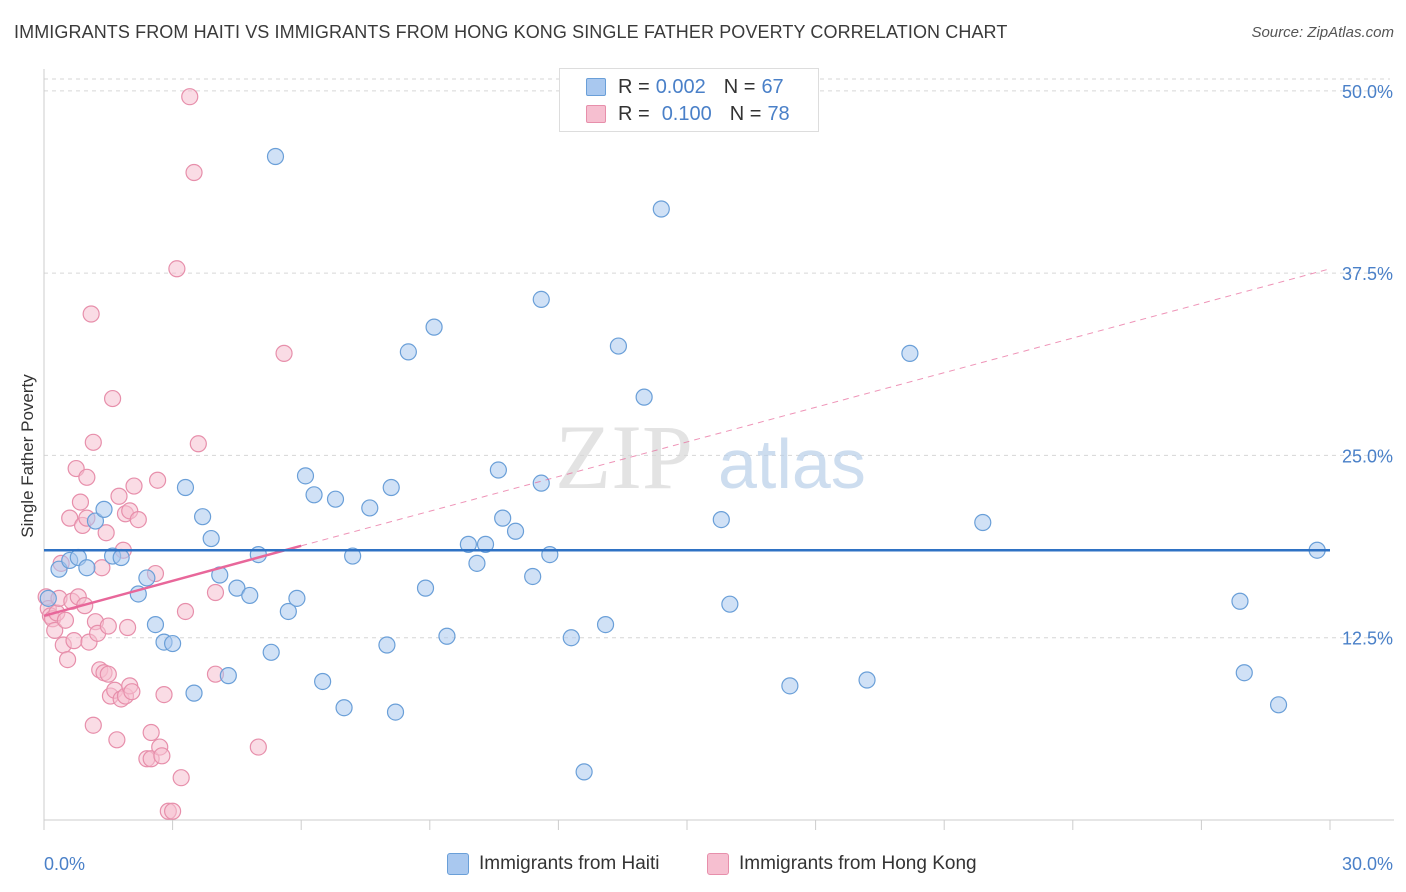 The width and height of the screenshot is (1406, 892). What do you see at coordinates (680, 86) in the screenshot?
I see `r-value: 0.002` at bounding box center [680, 86].